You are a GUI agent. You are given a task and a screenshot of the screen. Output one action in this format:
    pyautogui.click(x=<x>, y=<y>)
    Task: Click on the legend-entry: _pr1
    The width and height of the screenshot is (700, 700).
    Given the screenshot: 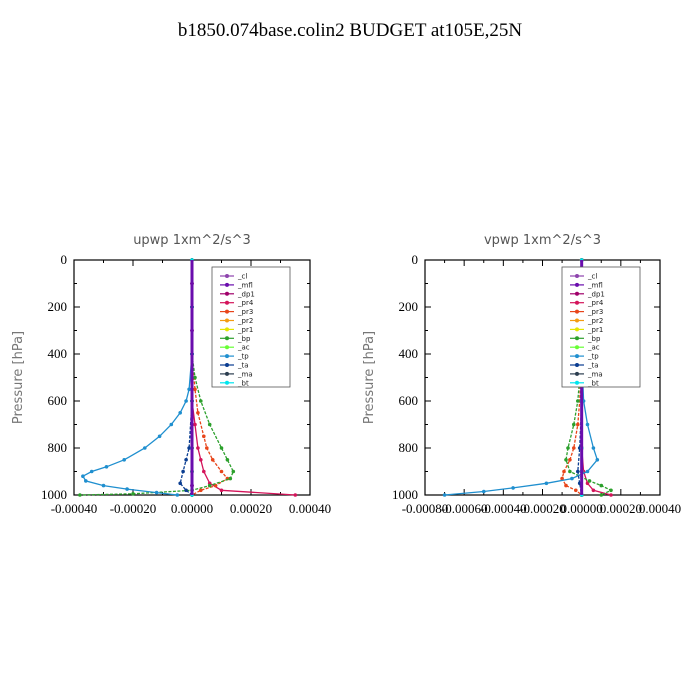 What is the action you would take?
    pyautogui.click(x=245, y=330)
    